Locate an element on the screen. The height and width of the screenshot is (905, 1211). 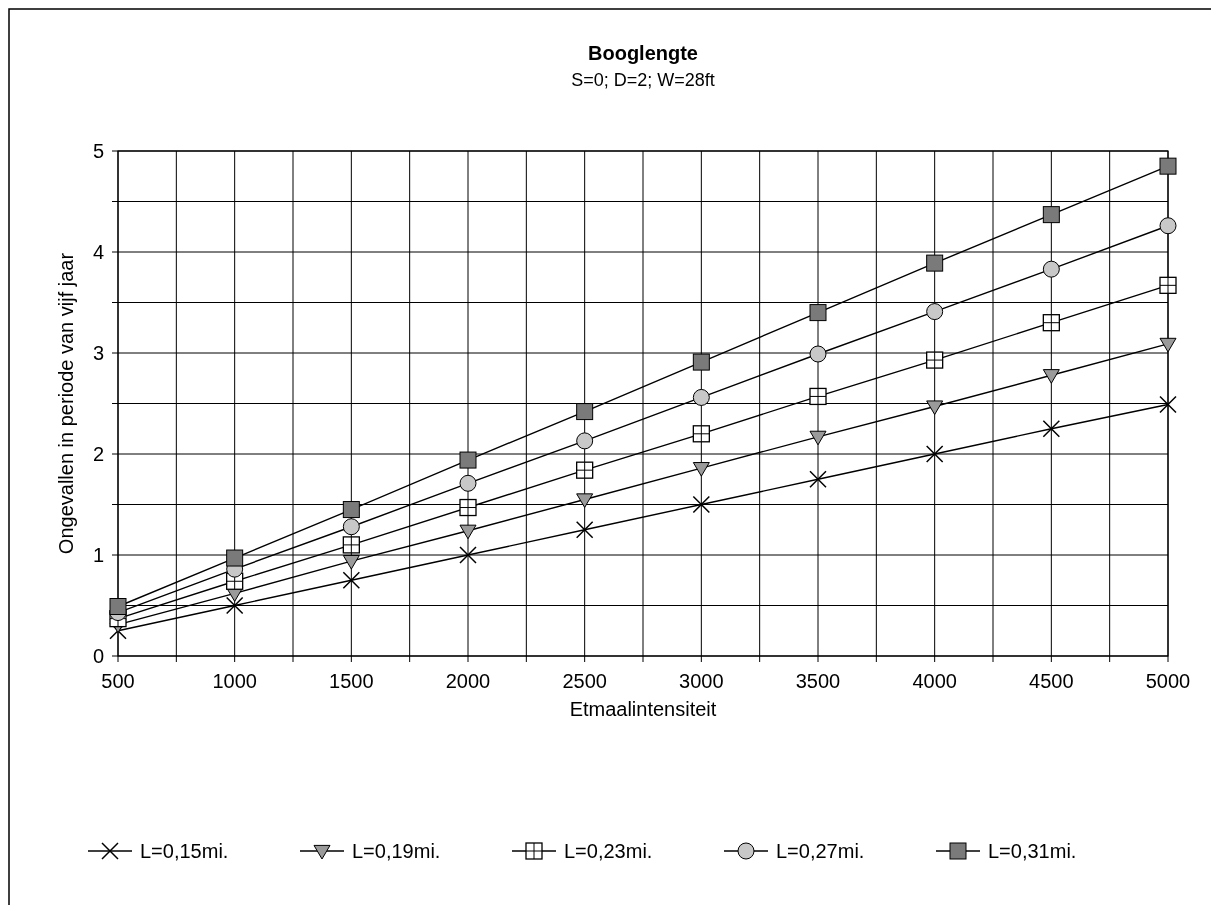
y-tick-label: 3 is located at coordinates (98, 353).